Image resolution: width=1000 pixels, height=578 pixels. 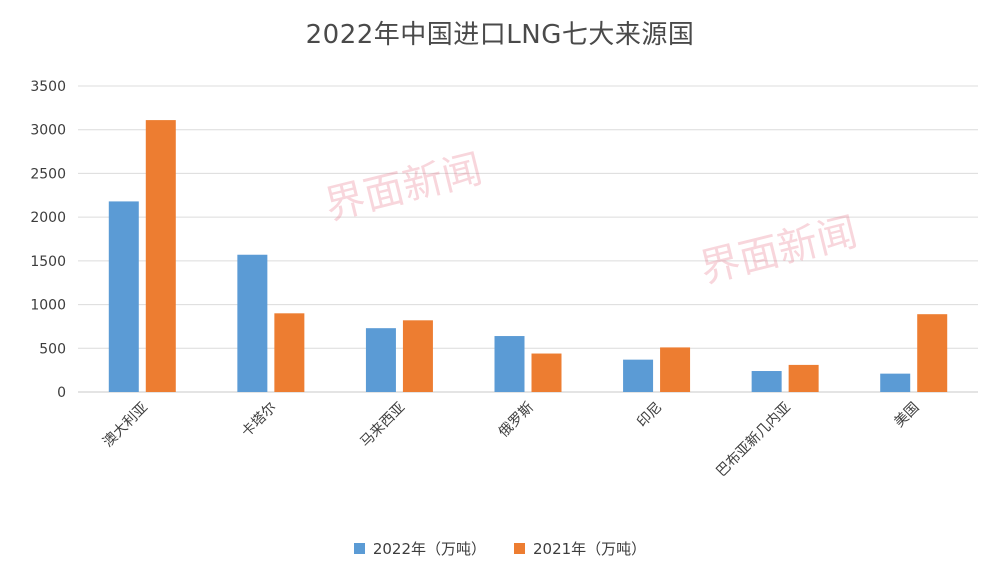 I want to click on legend-label-2022: 2022年（万吨）, so click(x=429, y=549).